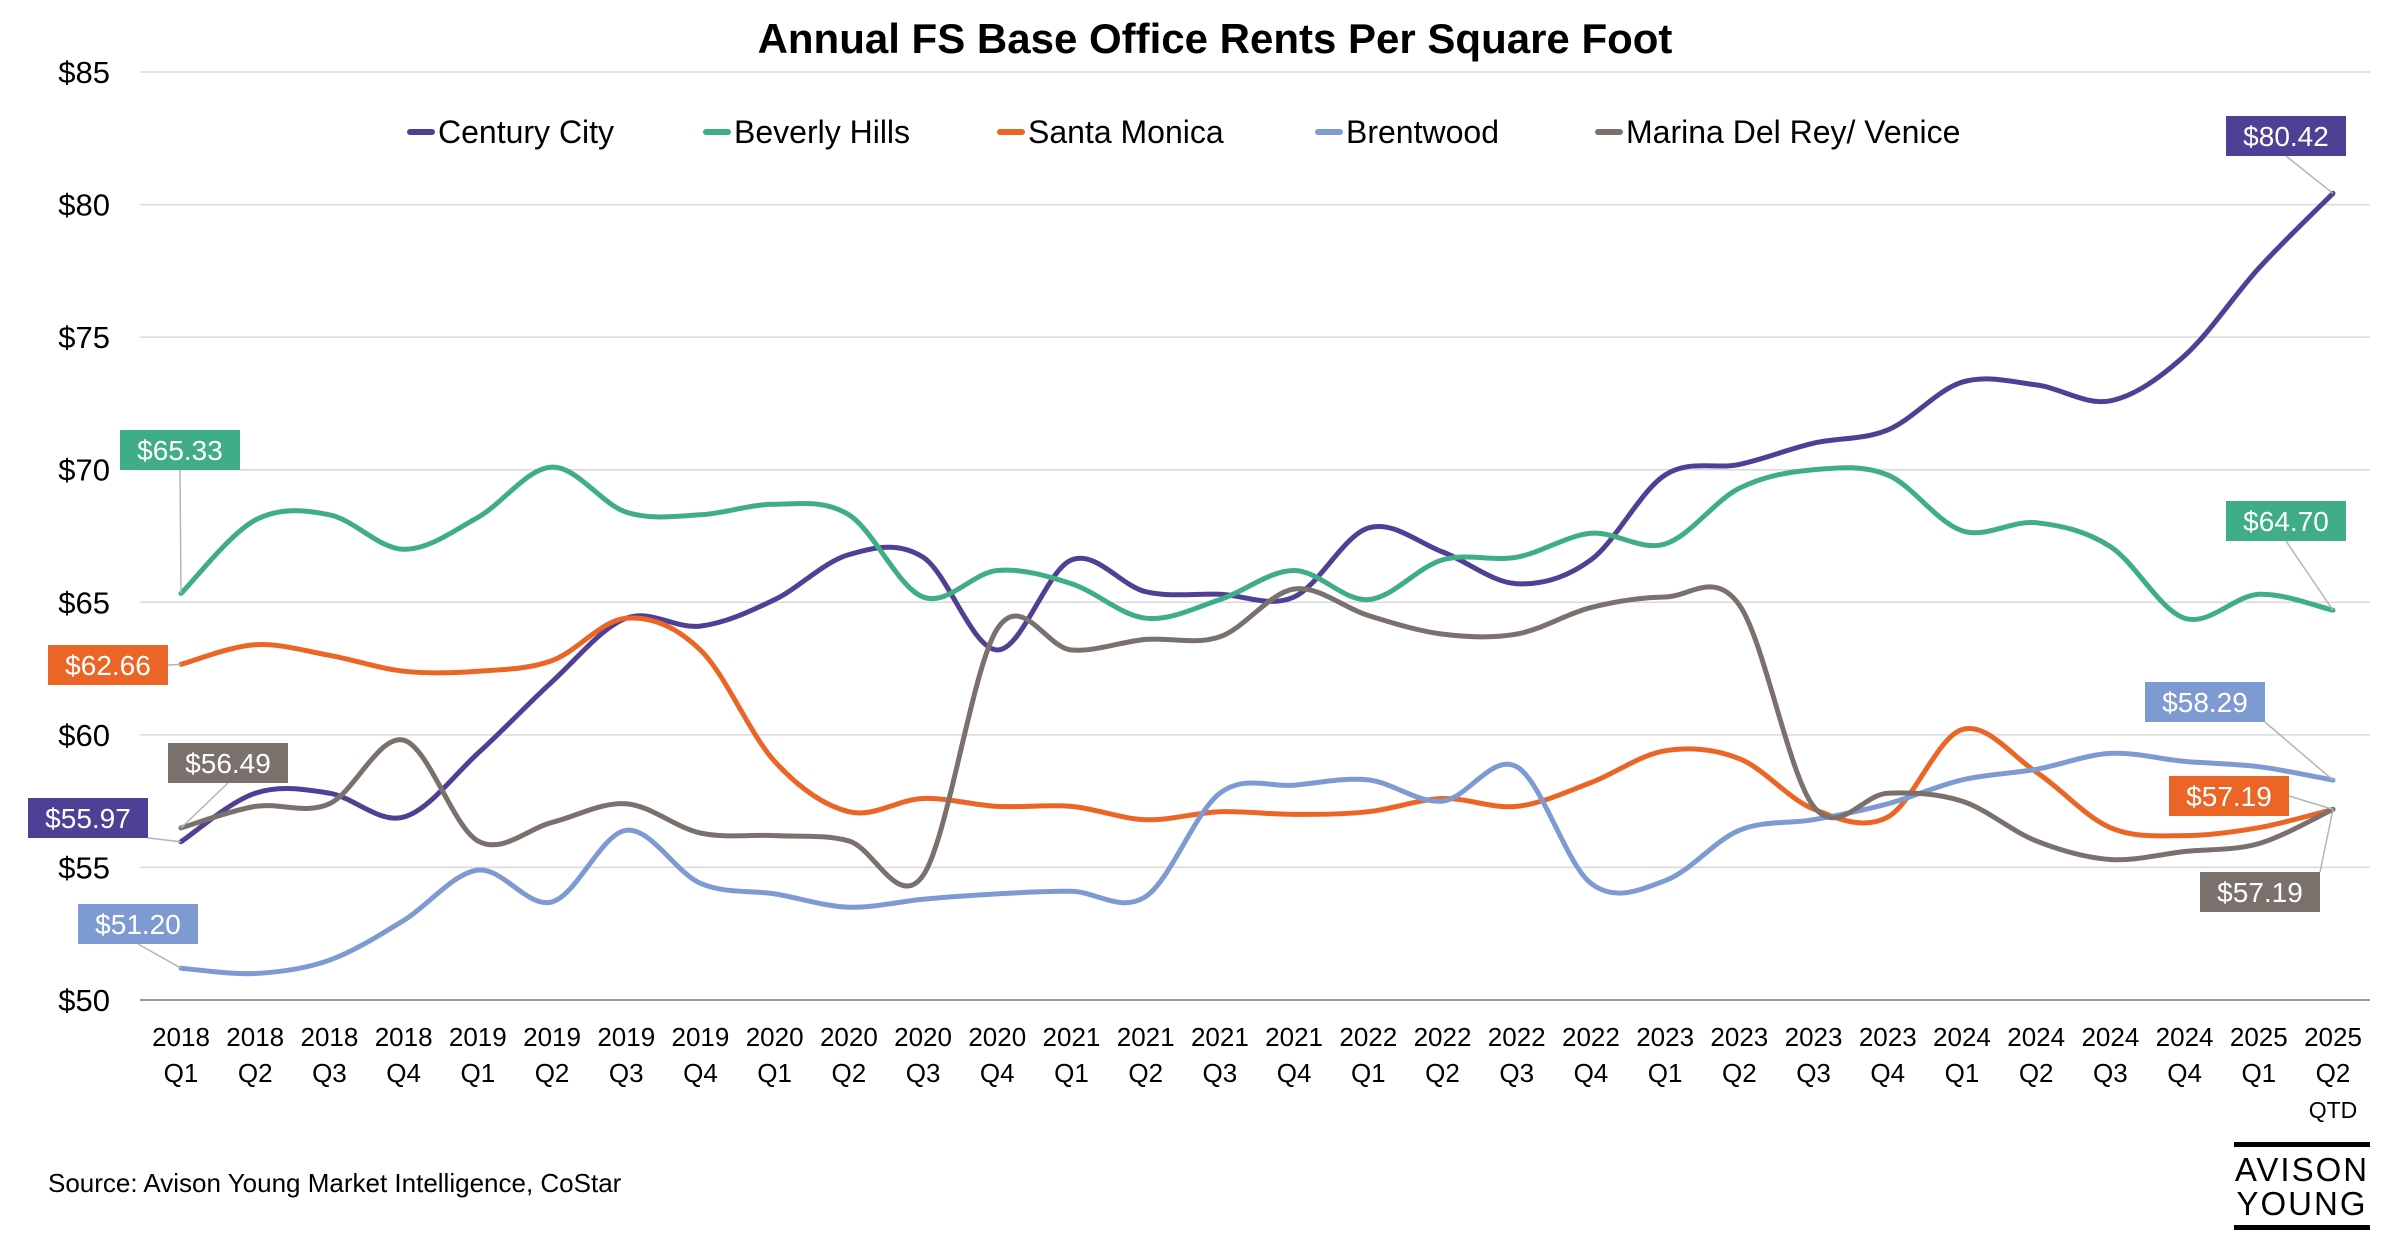 The image size is (2400, 1260). Describe the element at coordinates (84, 205) in the screenshot. I see `y-tick-label: $80` at that location.